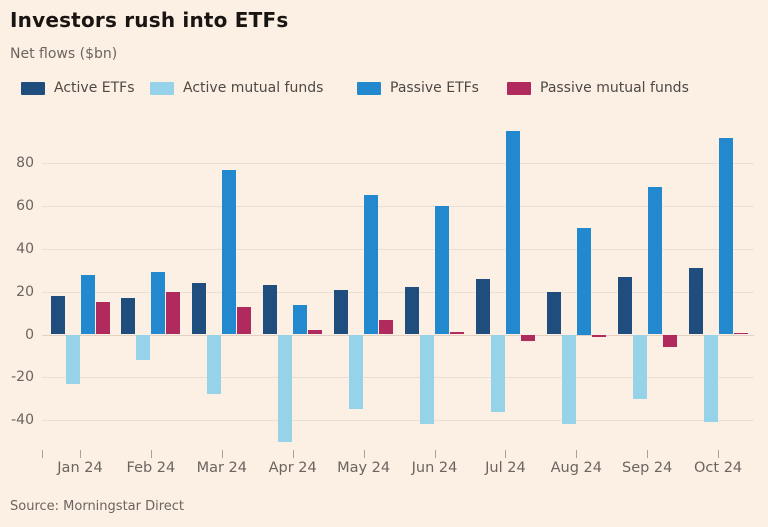 The image size is (768, 527). What do you see at coordinates (25, 291) in the screenshot?
I see `y-axis-label: 20` at bounding box center [25, 291].